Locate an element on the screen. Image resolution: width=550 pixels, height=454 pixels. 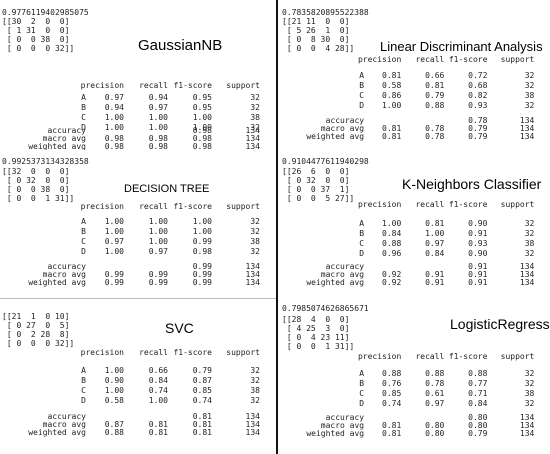
confusion-matrix-row: [ 0 4 23 11] is located at coordinates (316, 337).